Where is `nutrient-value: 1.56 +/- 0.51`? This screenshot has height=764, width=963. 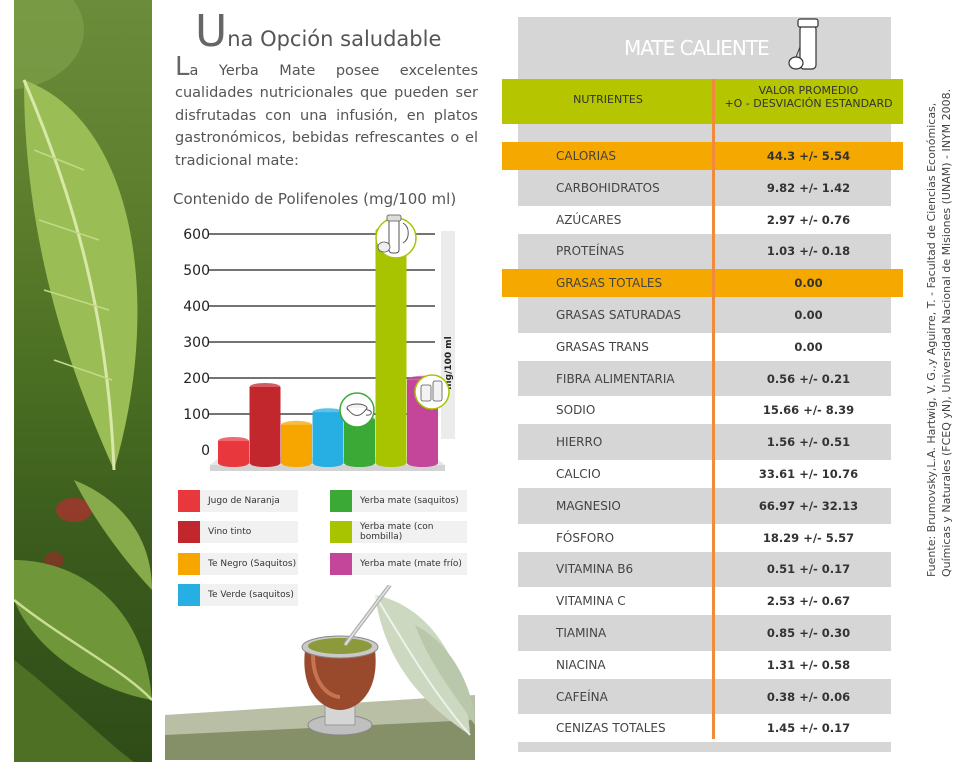
nutrient-value: 1.56 +/- 0.51 is located at coordinates (808, 442).